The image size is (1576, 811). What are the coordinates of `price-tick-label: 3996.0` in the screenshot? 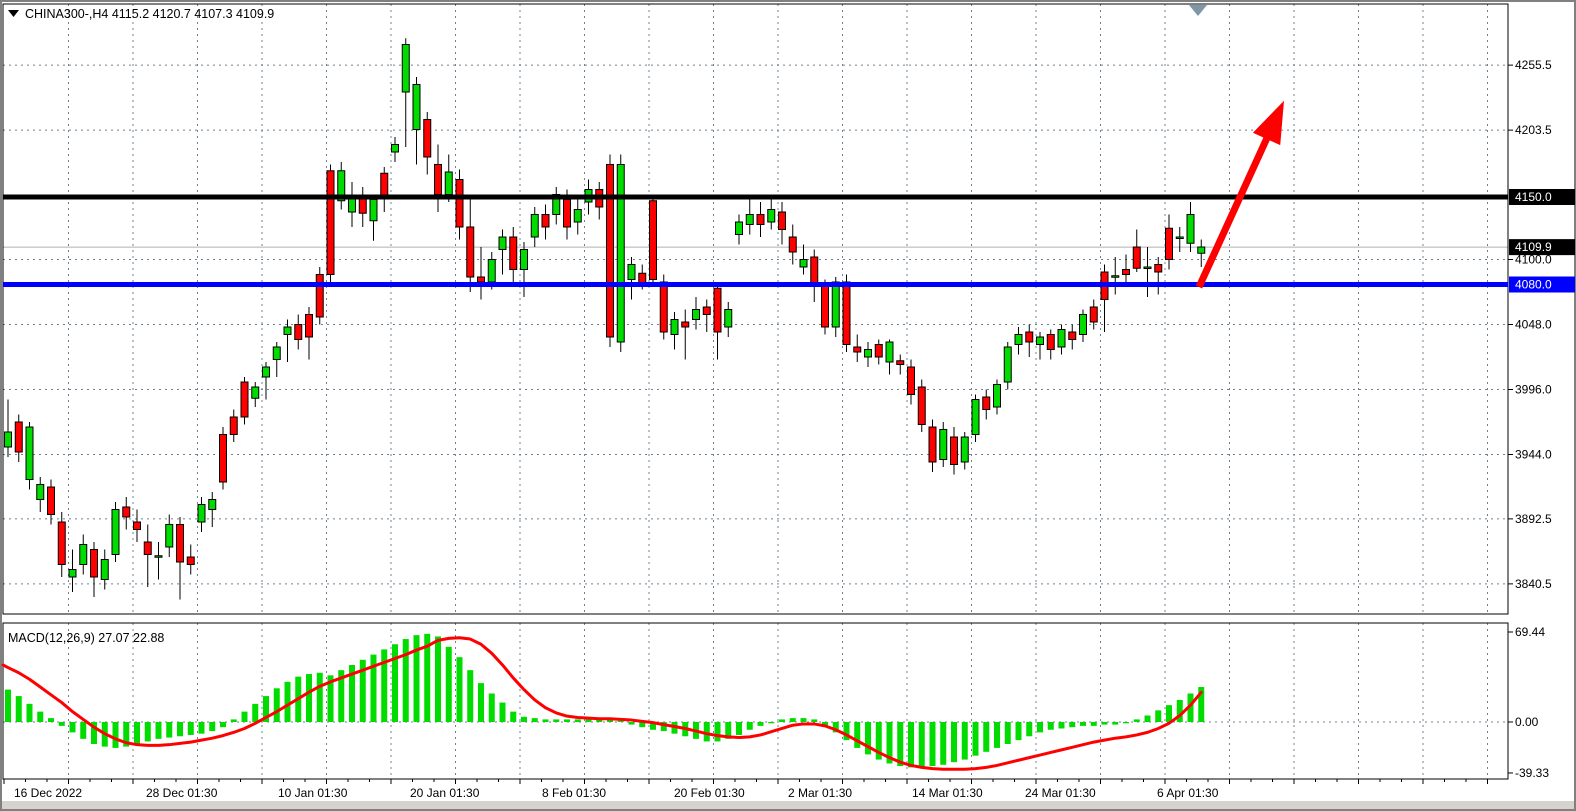 It's located at (1533, 390).